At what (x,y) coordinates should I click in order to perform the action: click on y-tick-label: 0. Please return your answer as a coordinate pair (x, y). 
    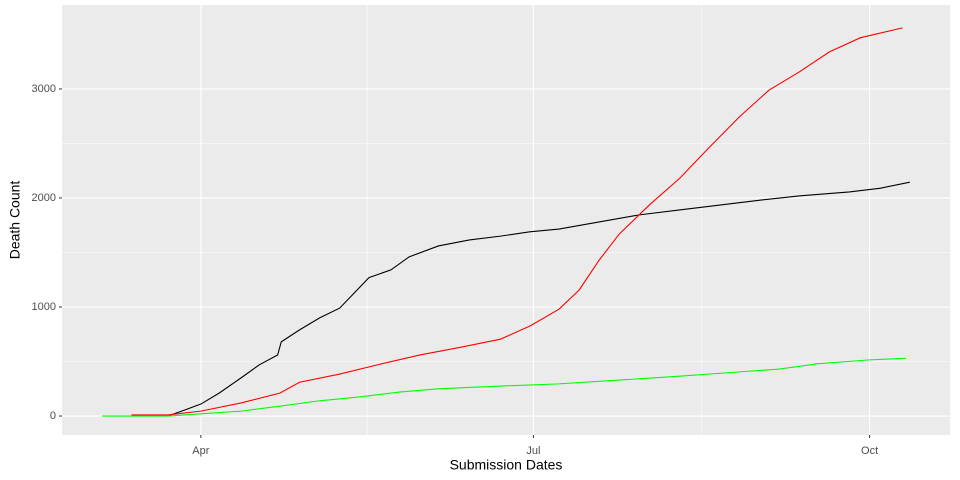
    Looking at the image, I should click on (53, 416).